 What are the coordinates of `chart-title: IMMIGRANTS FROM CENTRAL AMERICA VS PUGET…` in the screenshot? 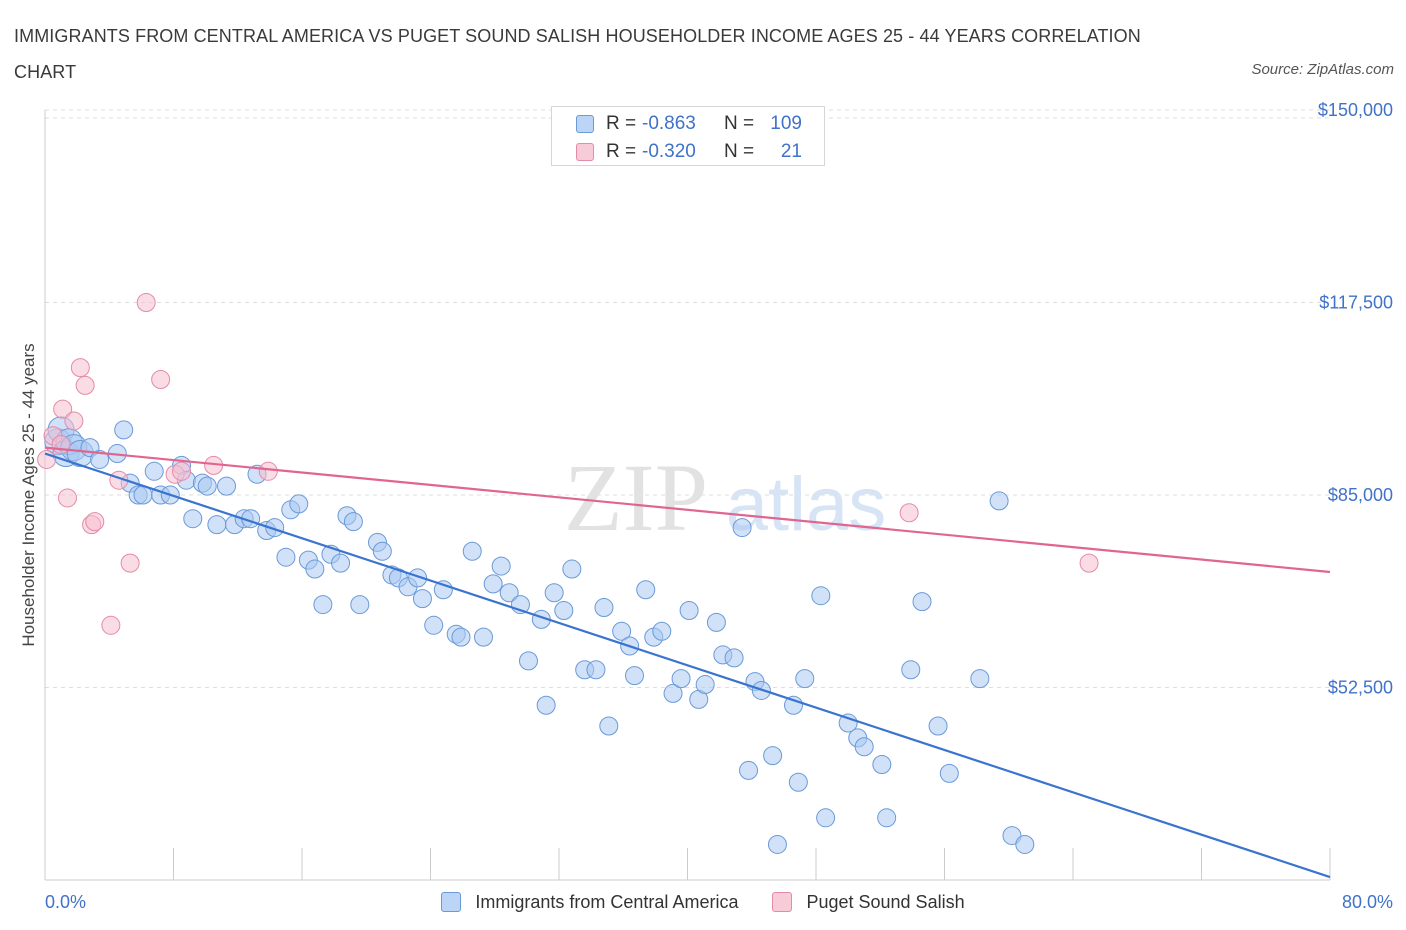 It's located at (577, 54).